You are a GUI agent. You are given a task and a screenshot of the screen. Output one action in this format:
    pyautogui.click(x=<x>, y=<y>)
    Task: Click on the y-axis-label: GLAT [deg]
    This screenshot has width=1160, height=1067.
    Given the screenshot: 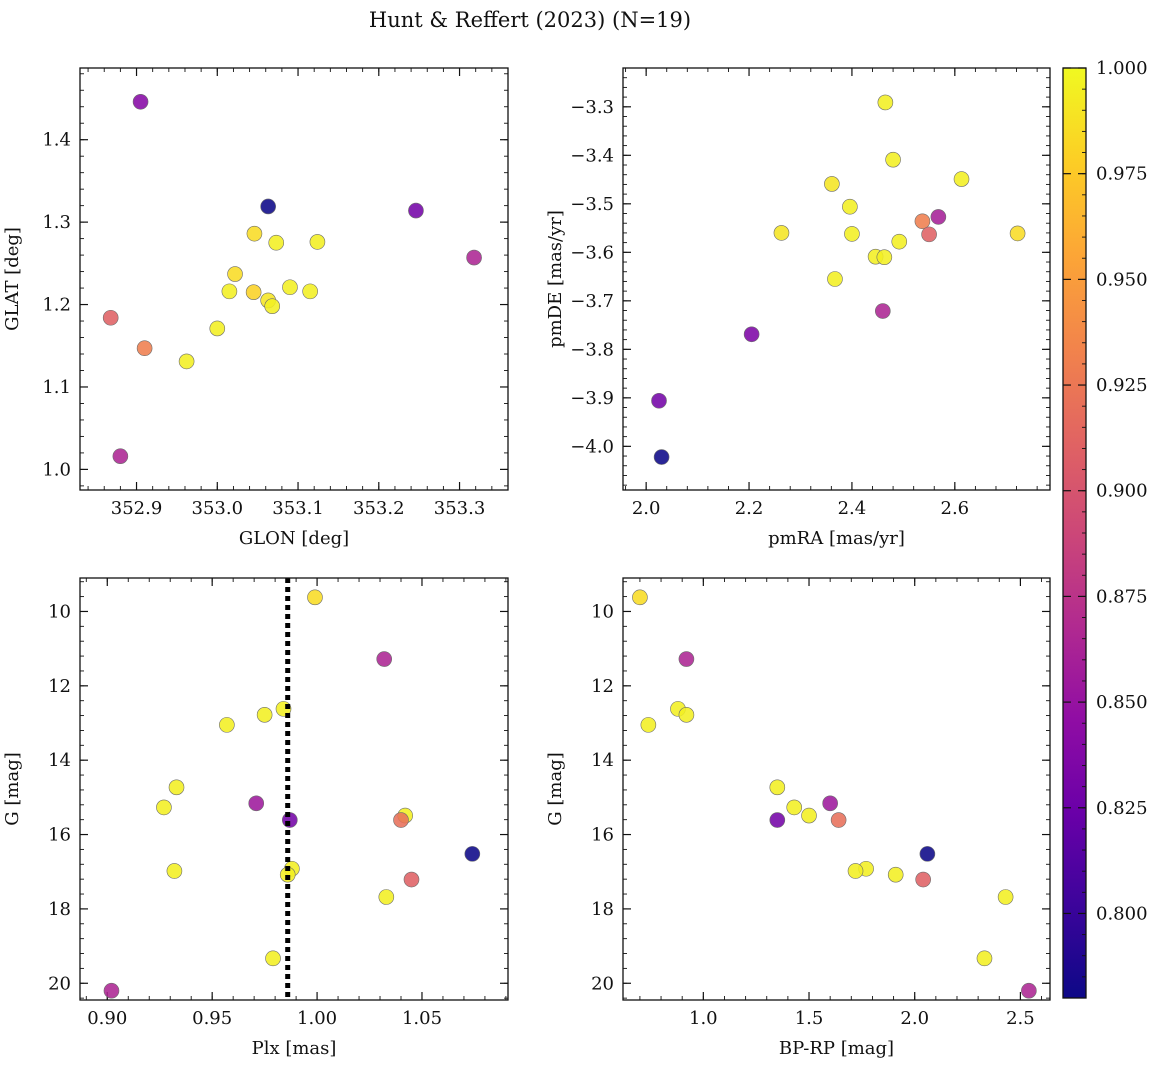 What is the action you would take?
    pyautogui.click(x=12, y=279)
    